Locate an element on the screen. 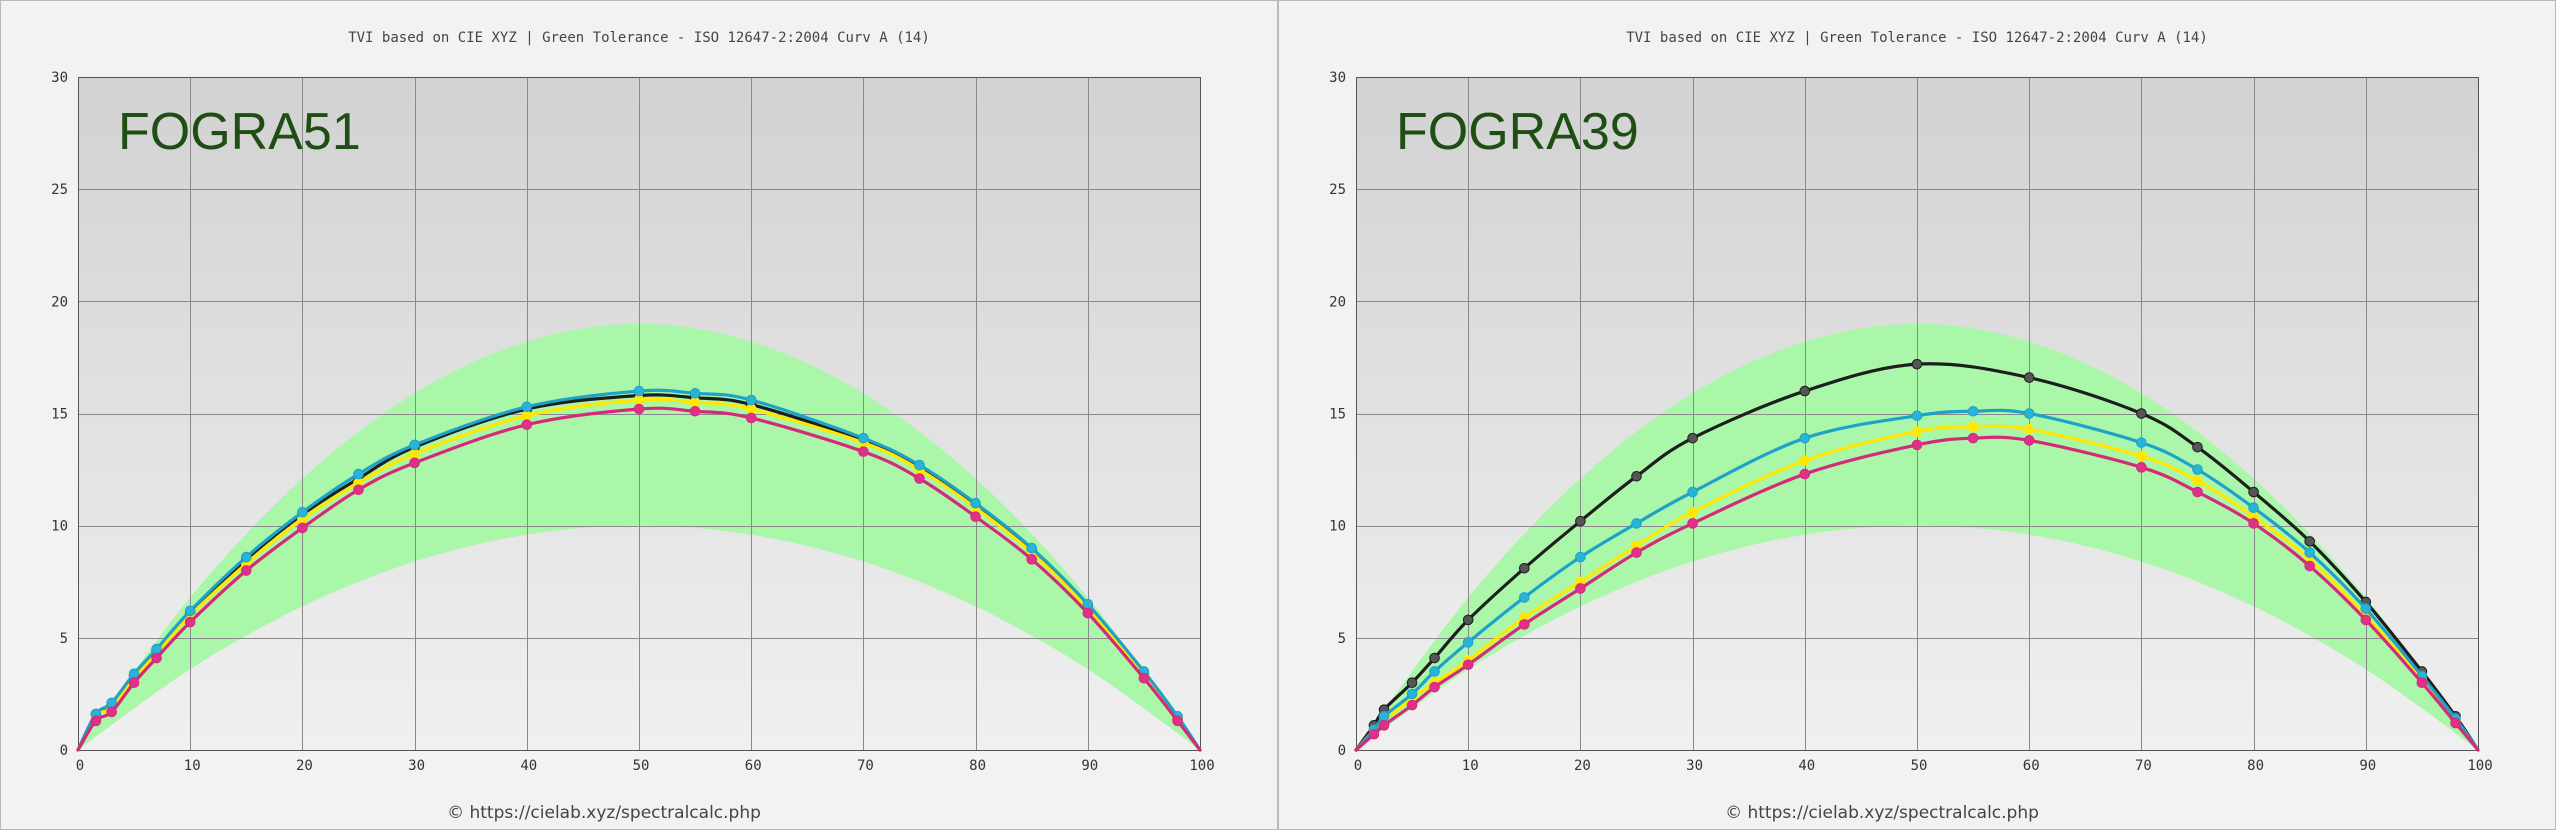 This screenshot has height=830, width=2556. condition-label: FOGRA39 is located at coordinates (1517, 132).